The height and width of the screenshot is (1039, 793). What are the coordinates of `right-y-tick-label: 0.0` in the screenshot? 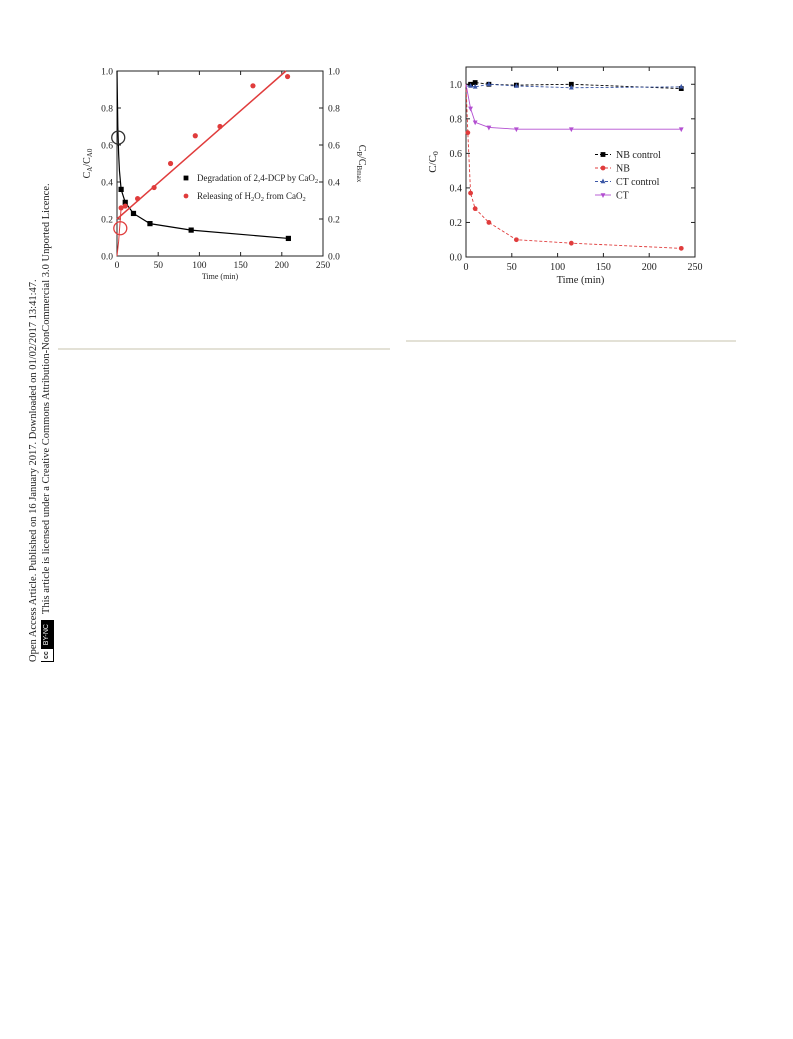 It's located at (456, 258).